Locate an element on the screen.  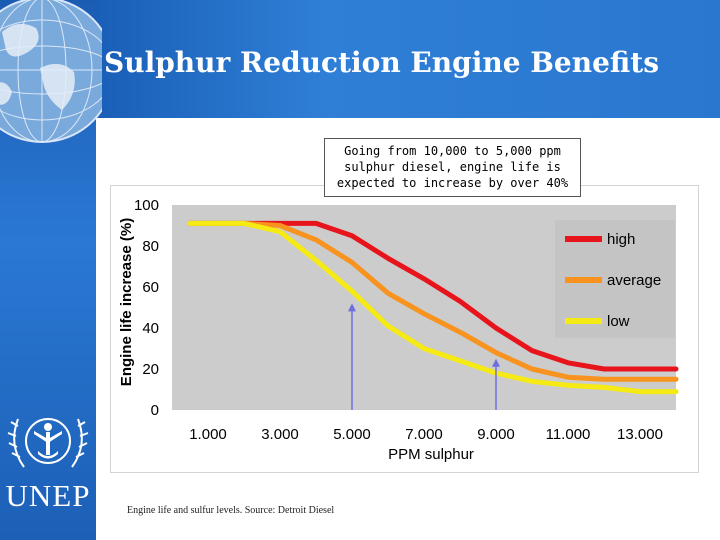
globe-icon is located at coordinates (51, 71).